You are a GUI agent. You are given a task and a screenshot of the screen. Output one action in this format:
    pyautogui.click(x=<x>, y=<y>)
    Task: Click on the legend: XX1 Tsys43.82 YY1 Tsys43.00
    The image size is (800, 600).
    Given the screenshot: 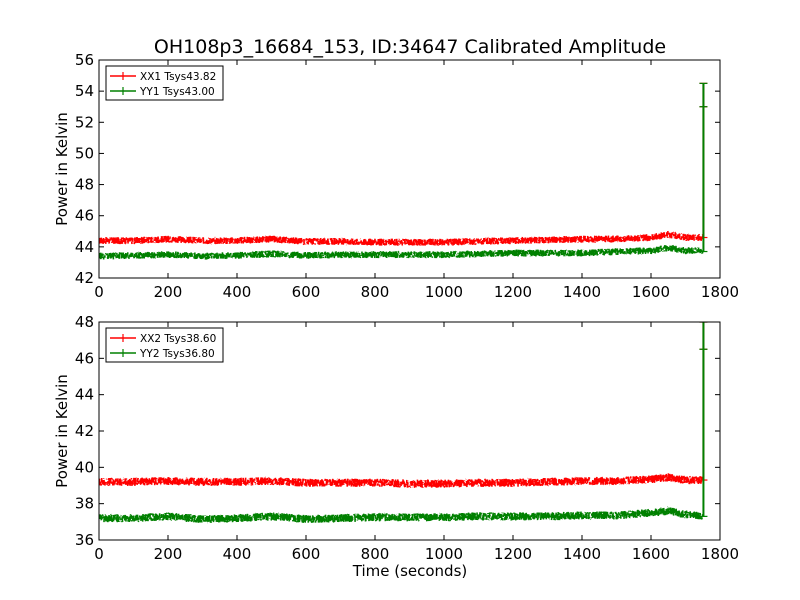 What is the action you would take?
    pyautogui.click(x=164, y=83)
    